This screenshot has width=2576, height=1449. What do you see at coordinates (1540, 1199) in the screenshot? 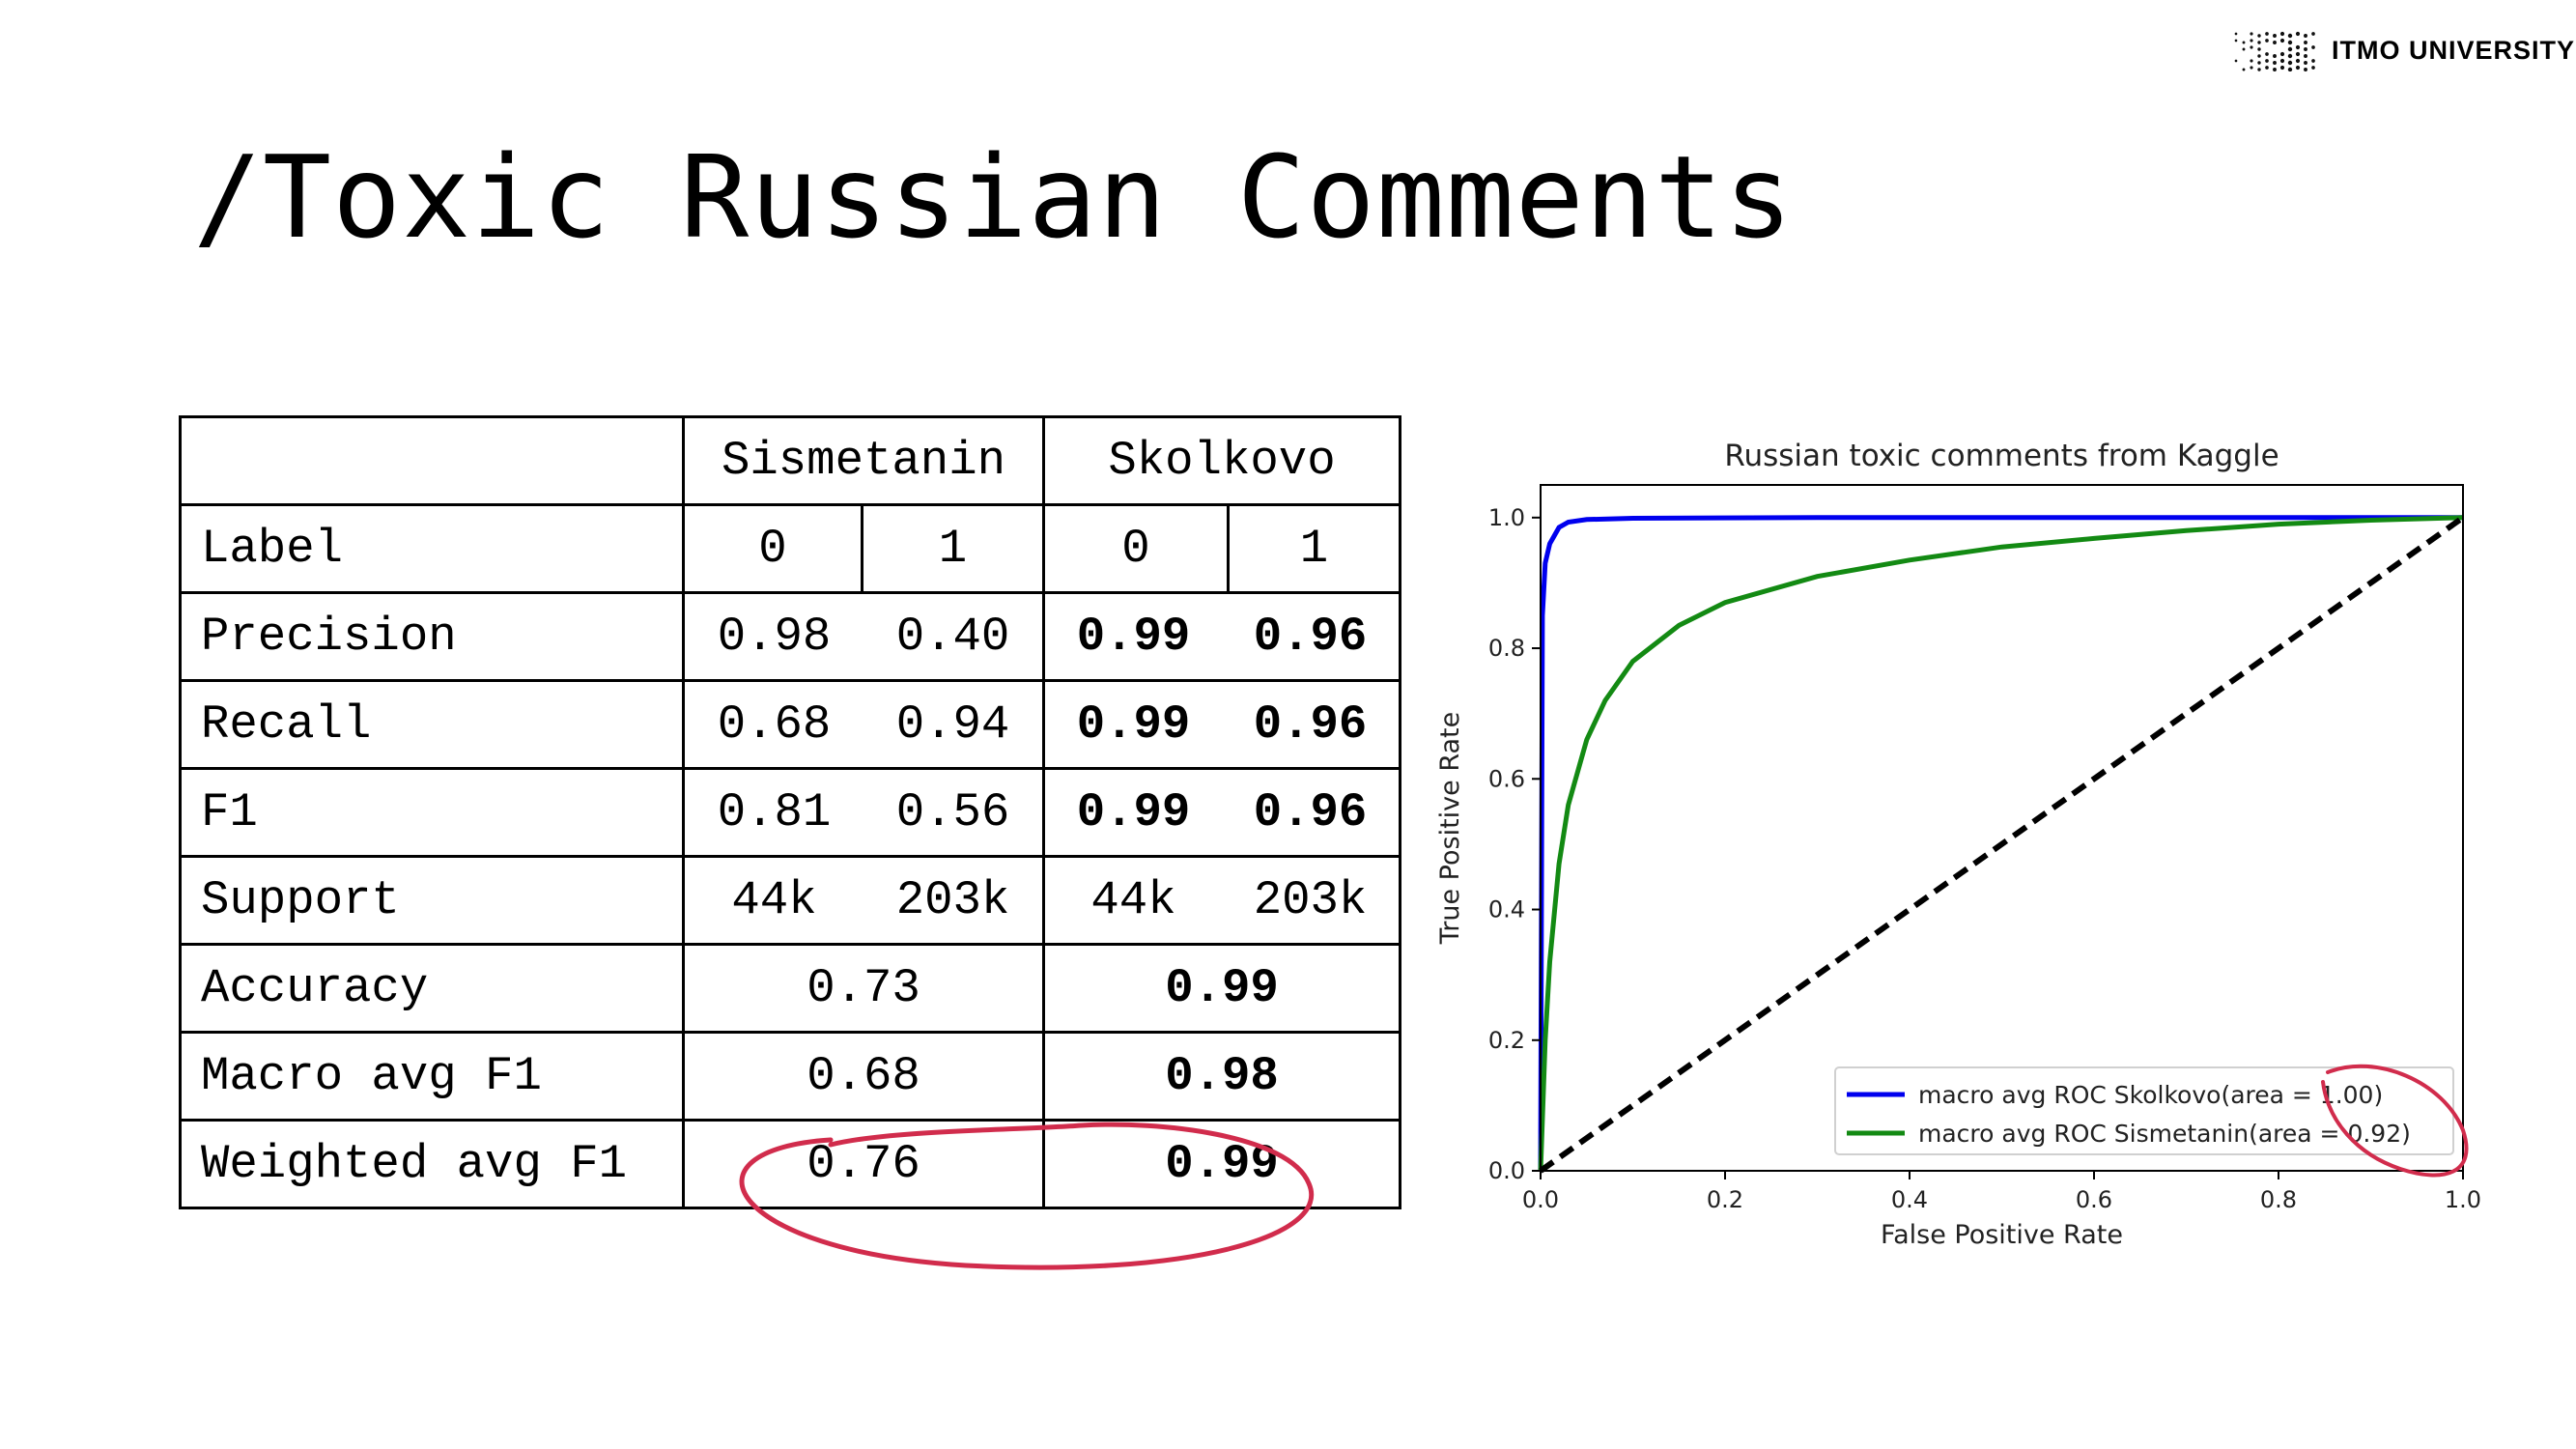
I see `x-tick-label: 0.0` at bounding box center [1540, 1199].